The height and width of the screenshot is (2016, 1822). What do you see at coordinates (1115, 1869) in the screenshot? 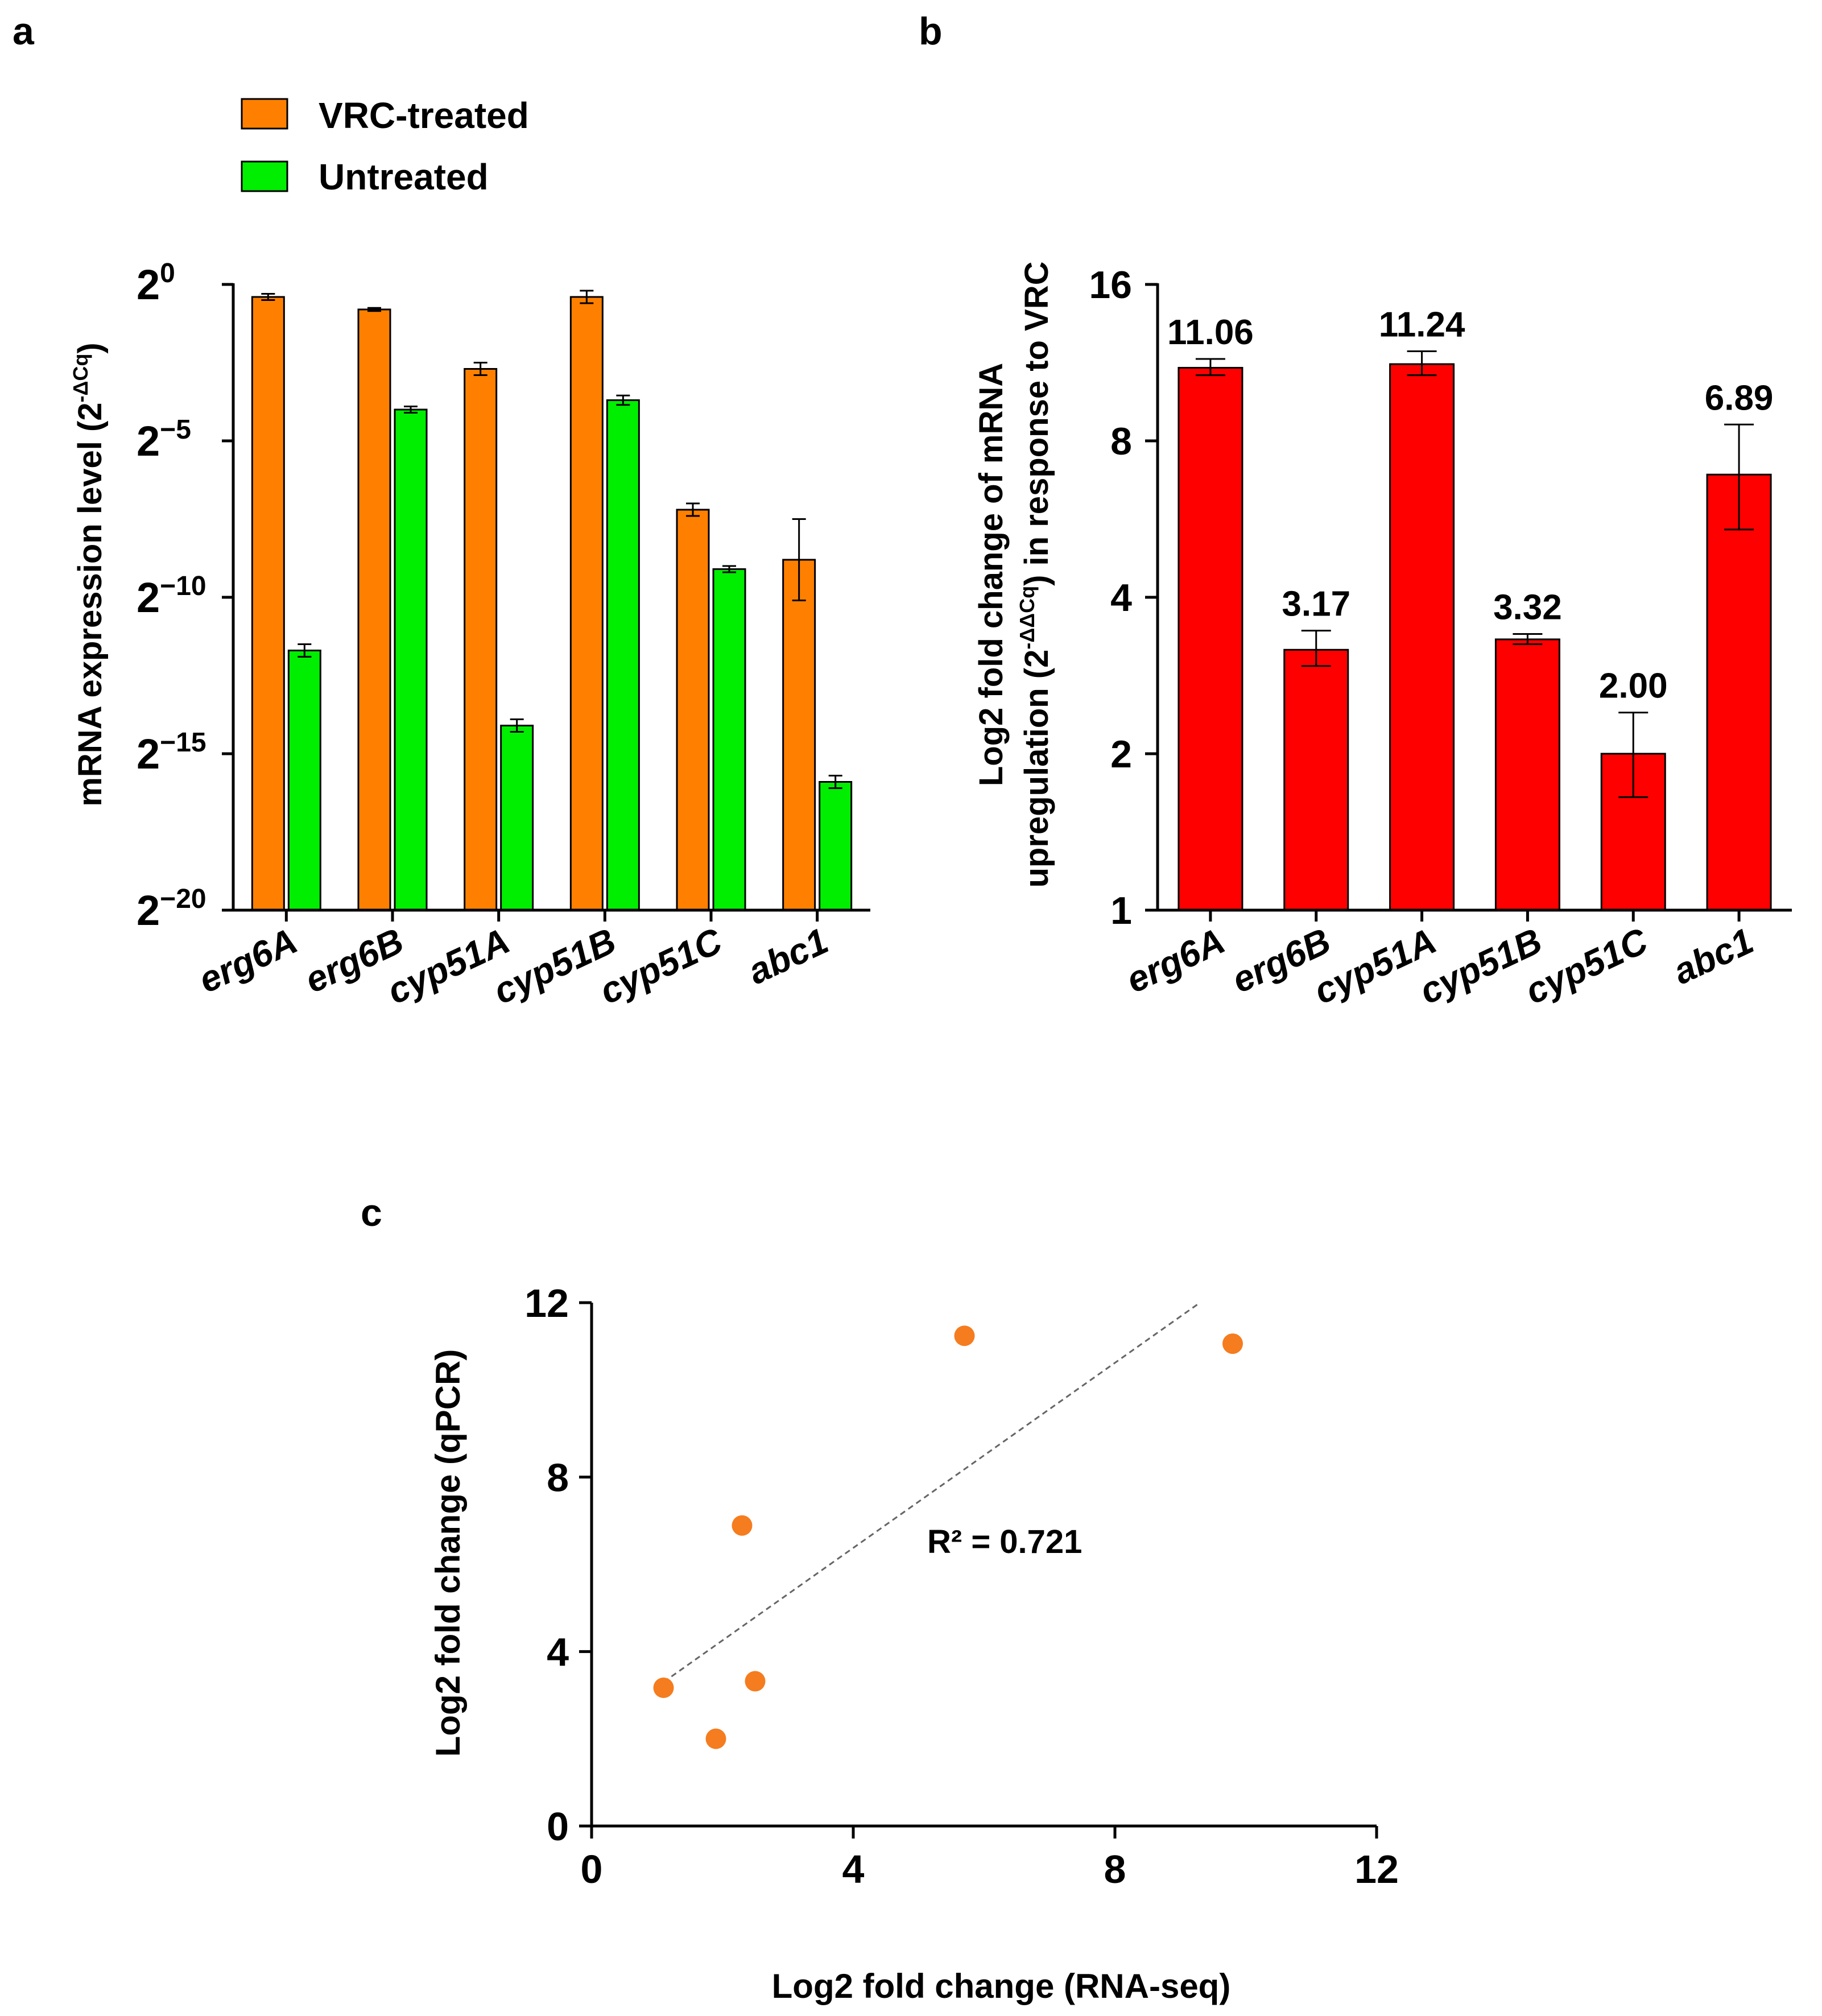
I see `x-tick-label-c: 8` at bounding box center [1115, 1869].